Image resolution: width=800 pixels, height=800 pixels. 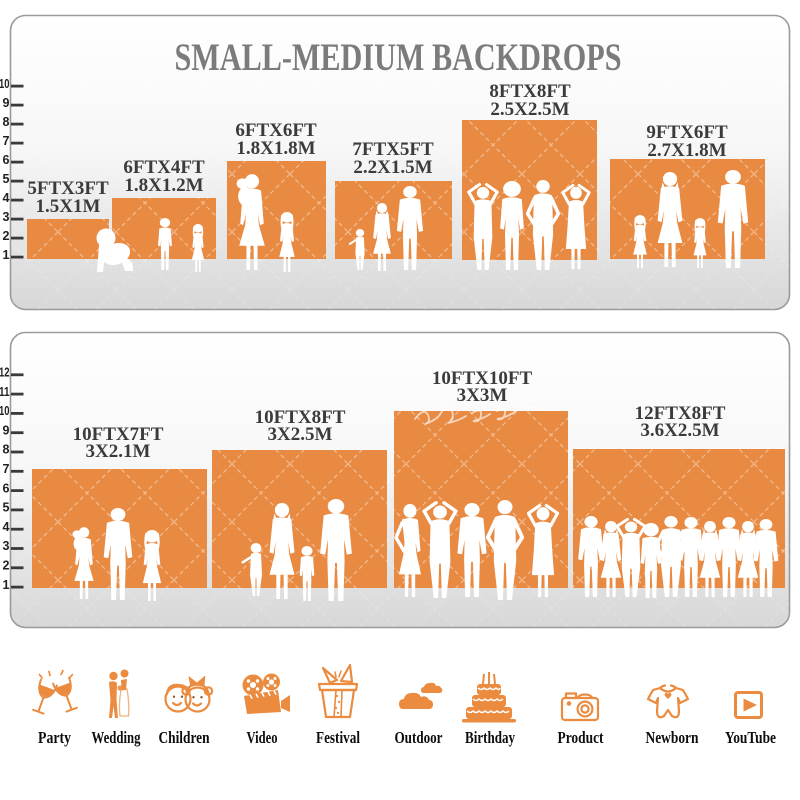 I want to click on svg-text: 10FTX7FT, so click(x=118, y=434).